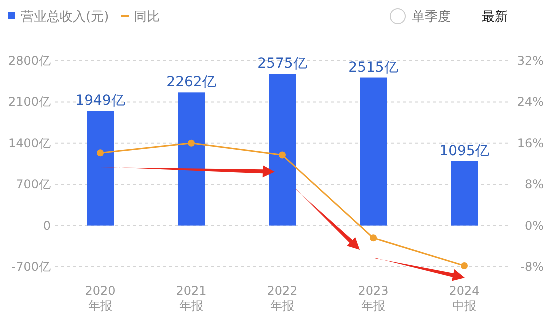  I want to click on text: 单季度, so click(431, 17).